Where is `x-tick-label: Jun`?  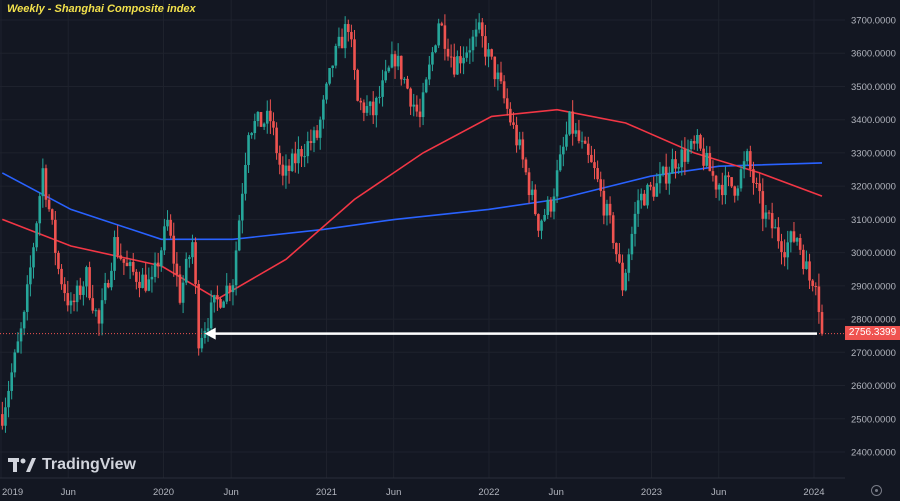 x-tick-label: Jun is located at coordinates (718, 492).